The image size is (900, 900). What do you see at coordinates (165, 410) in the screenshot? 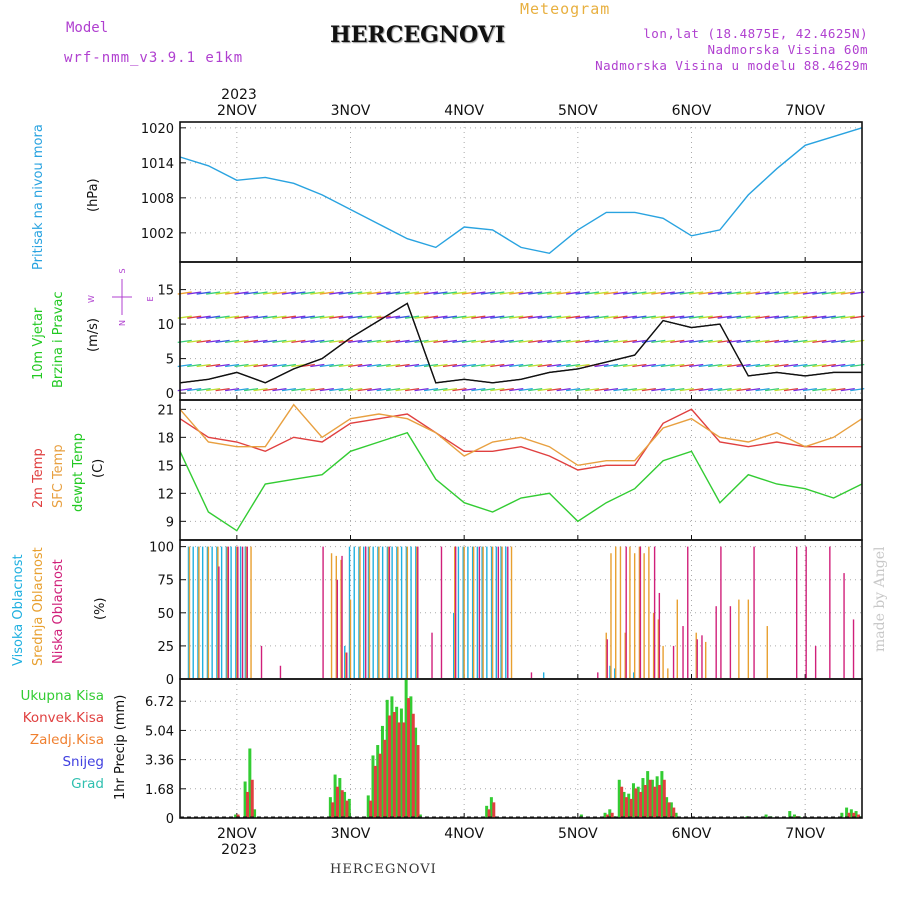
I see `y-tick-label: 21` at bounding box center [165, 410].